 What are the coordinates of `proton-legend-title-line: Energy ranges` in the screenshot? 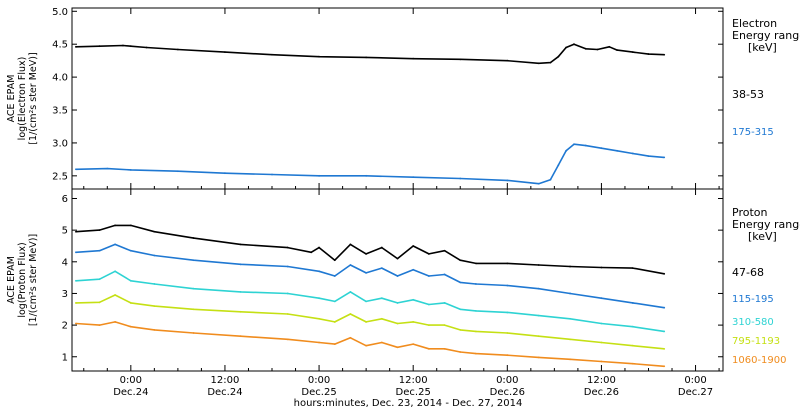 It's located at (766, 224).